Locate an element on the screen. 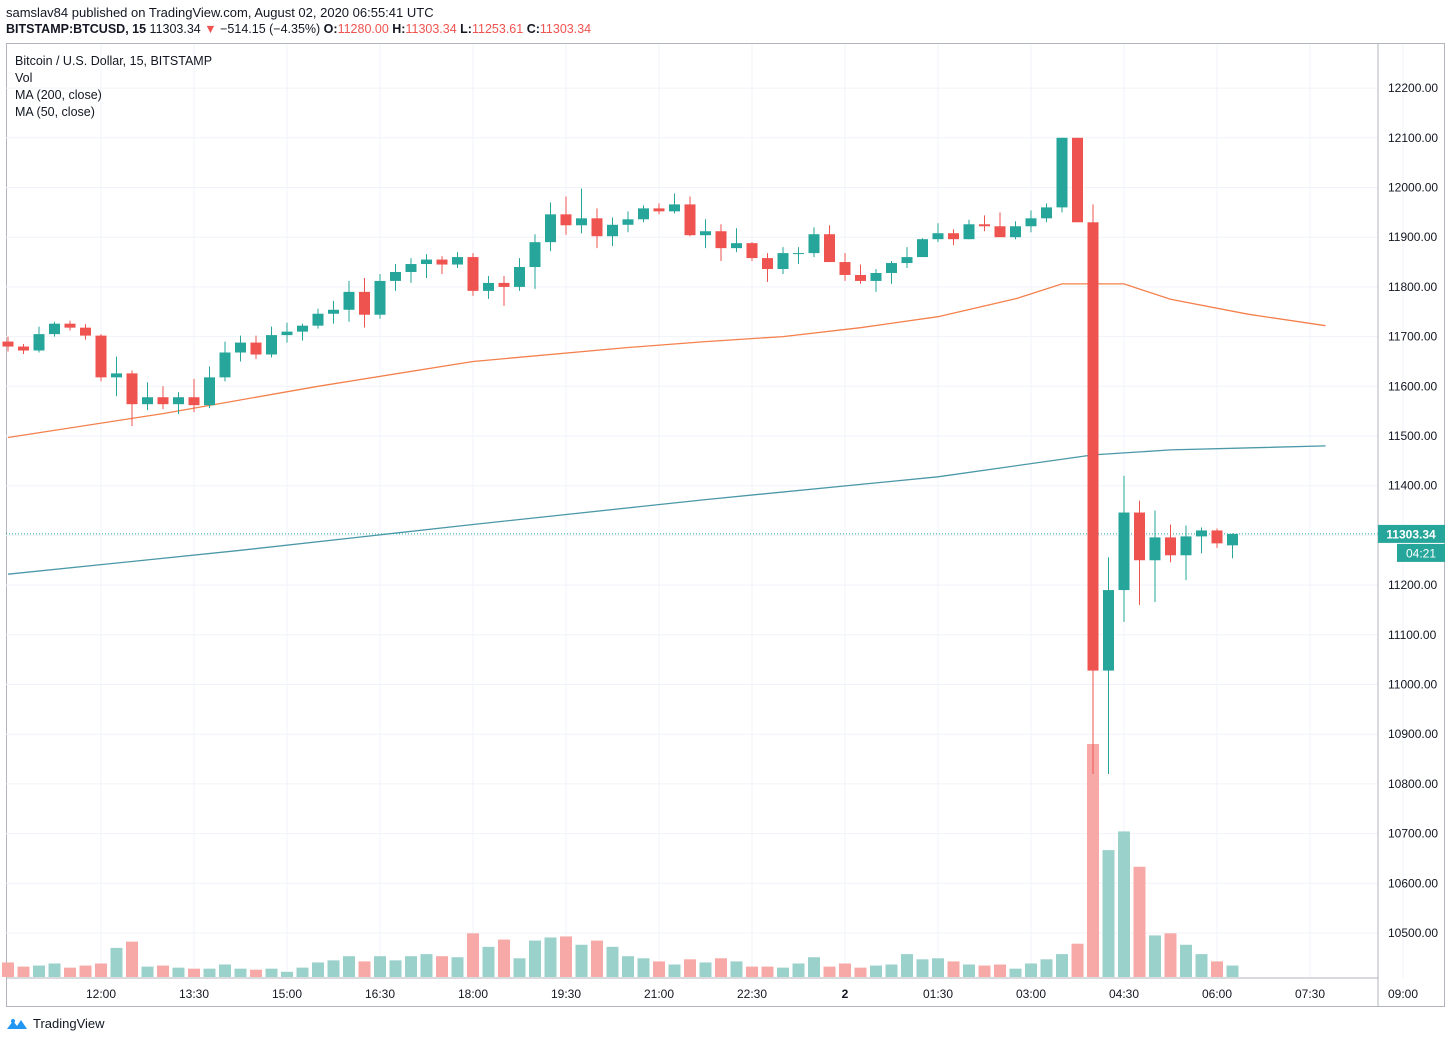 The height and width of the screenshot is (1044, 1451). time-tick-label: 07:30 is located at coordinates (1310, 994).